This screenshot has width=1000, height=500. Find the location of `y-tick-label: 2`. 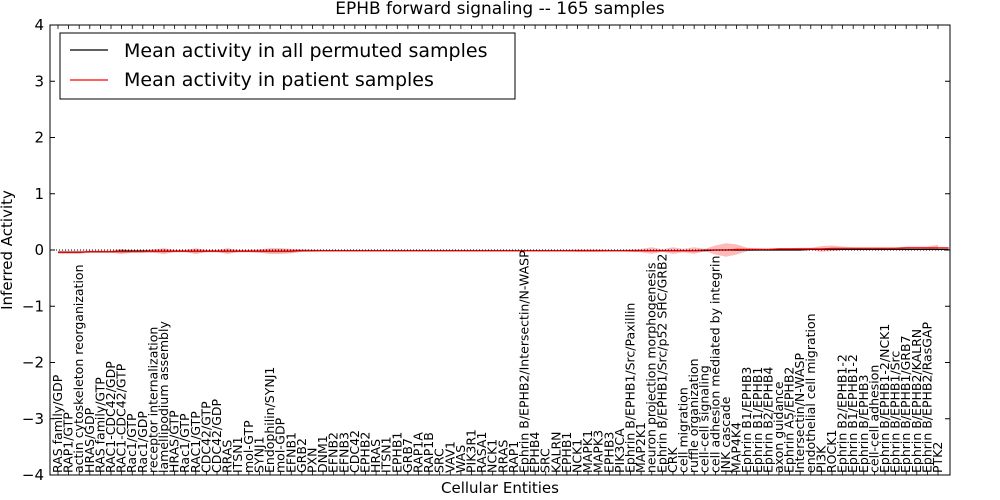

y-tick-label: 2 is located at coordinates (39, 138).